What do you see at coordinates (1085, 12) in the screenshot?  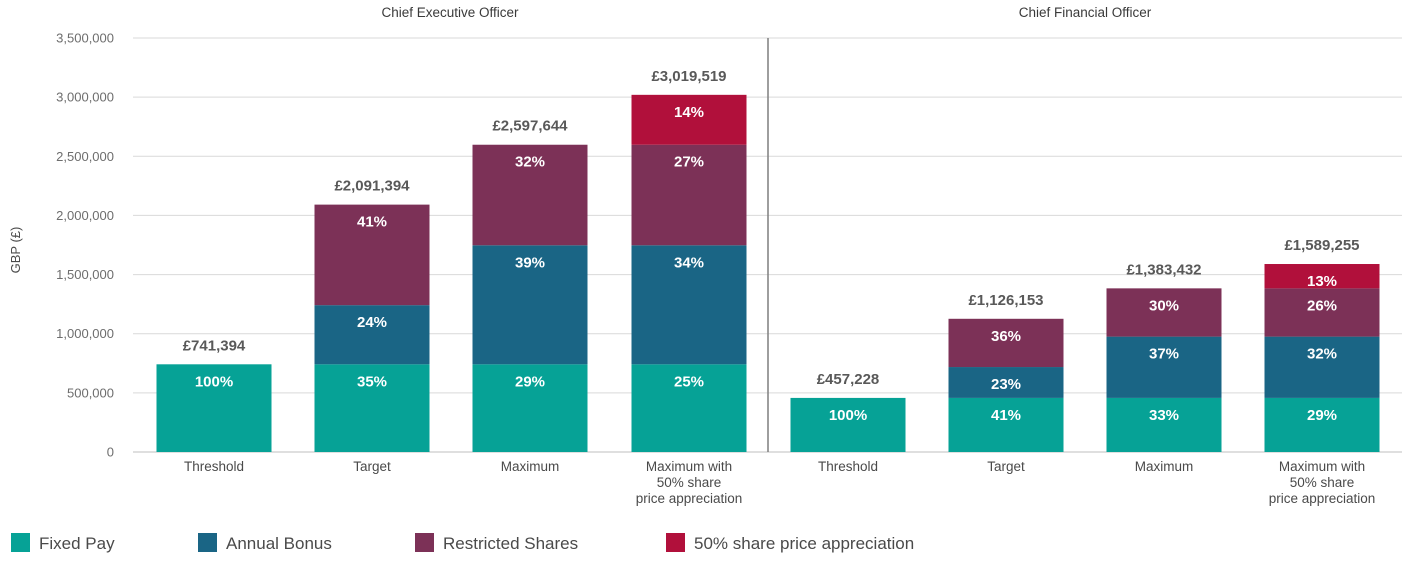 I see `panel-title: Chief Financial Officer` at bounding box center [1085, 12].